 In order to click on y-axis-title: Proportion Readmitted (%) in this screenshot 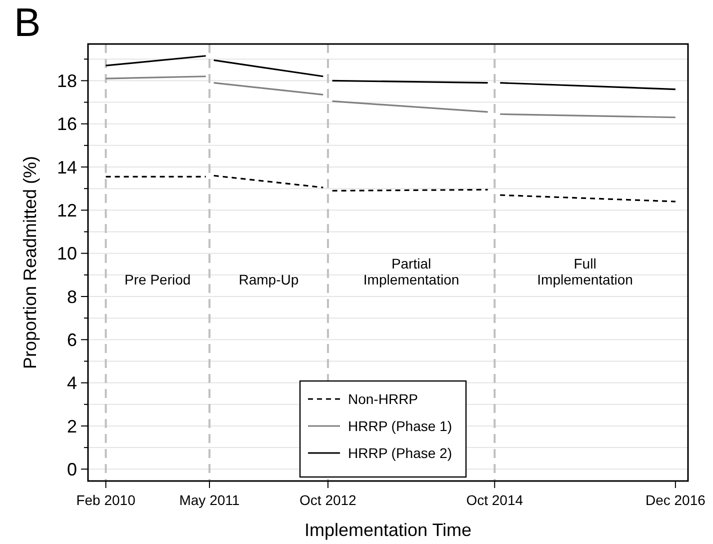, I will do `click(30, 263)`.